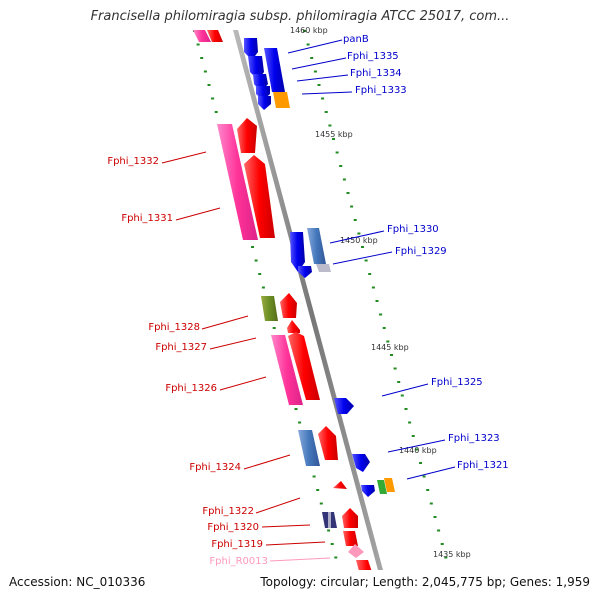  I want to click on gene-feature-top-fragment, so click(208, 36).